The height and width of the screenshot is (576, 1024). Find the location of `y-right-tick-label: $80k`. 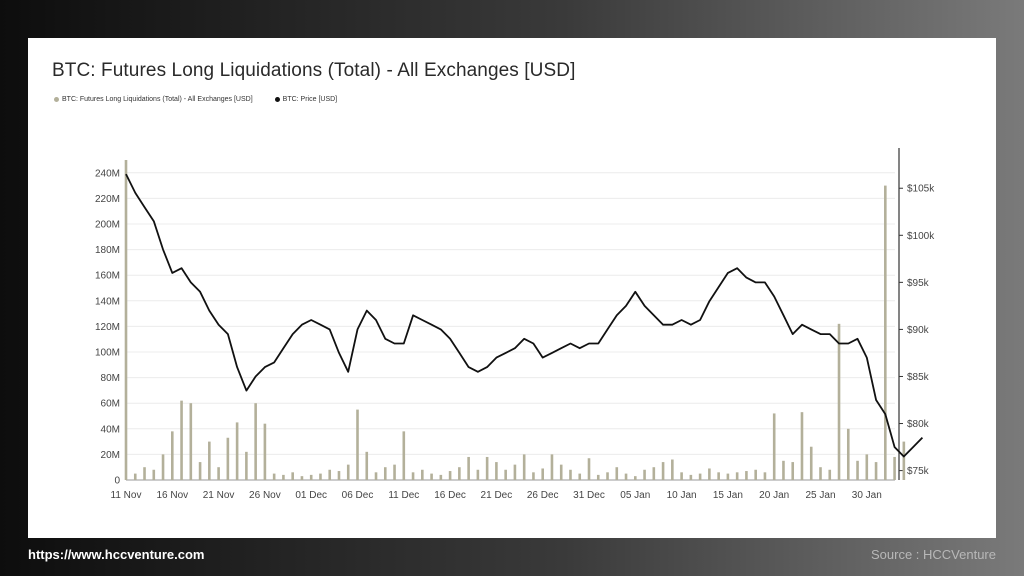

y-right-tick-label: $80k is located at coordinates (918, 424).